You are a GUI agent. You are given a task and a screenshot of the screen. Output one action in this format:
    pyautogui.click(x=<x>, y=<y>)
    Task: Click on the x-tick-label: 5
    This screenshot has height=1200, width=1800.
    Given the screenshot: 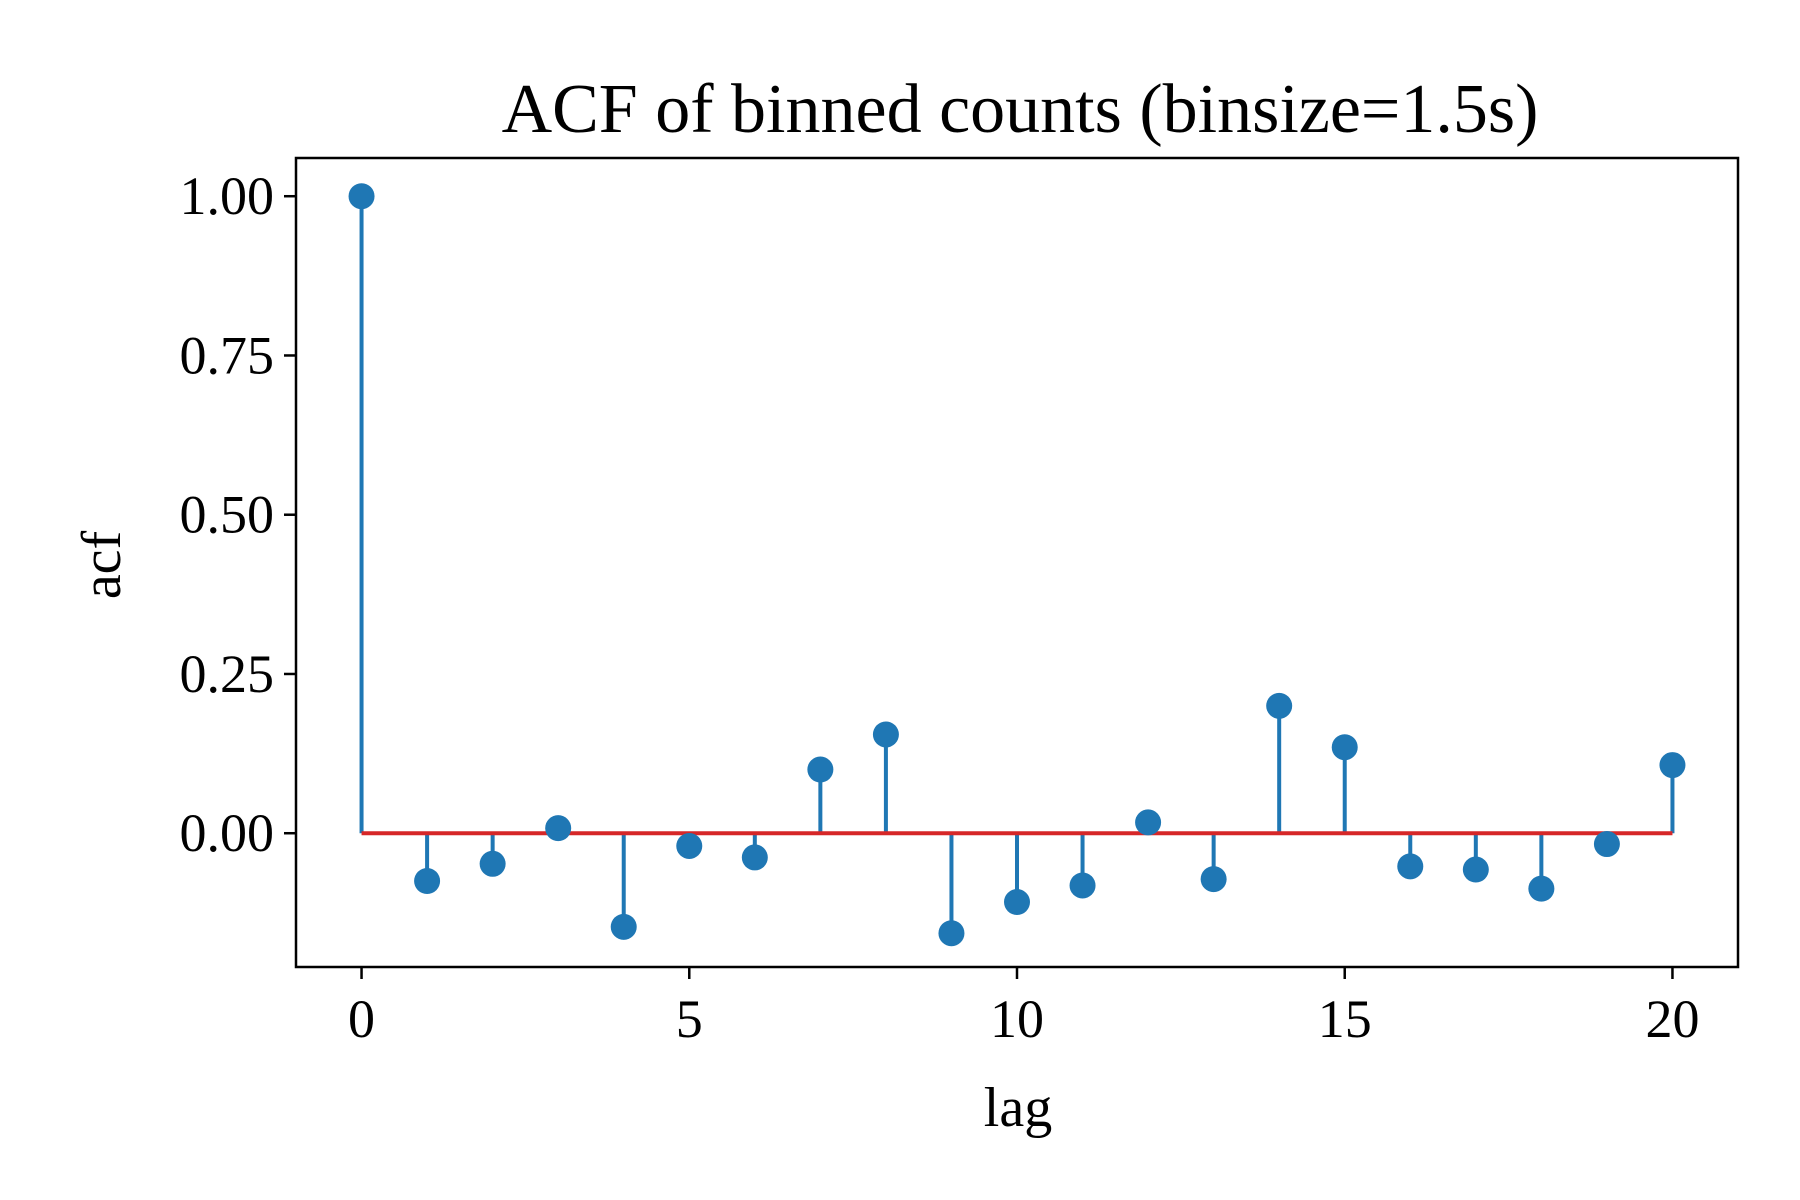 What is the action you would take?
    pyautogui.click(x=689, y=1019)
    